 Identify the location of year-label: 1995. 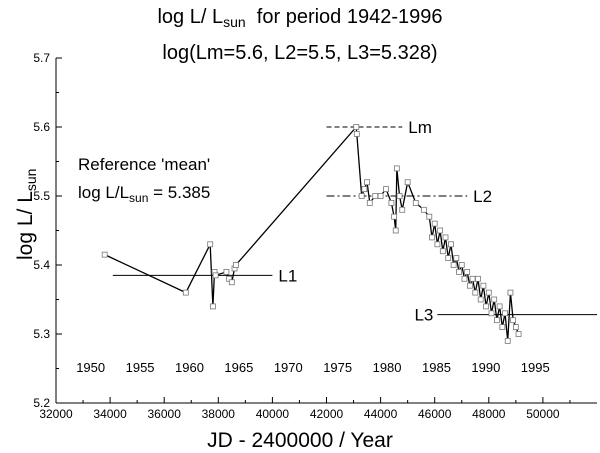
(535, 367).